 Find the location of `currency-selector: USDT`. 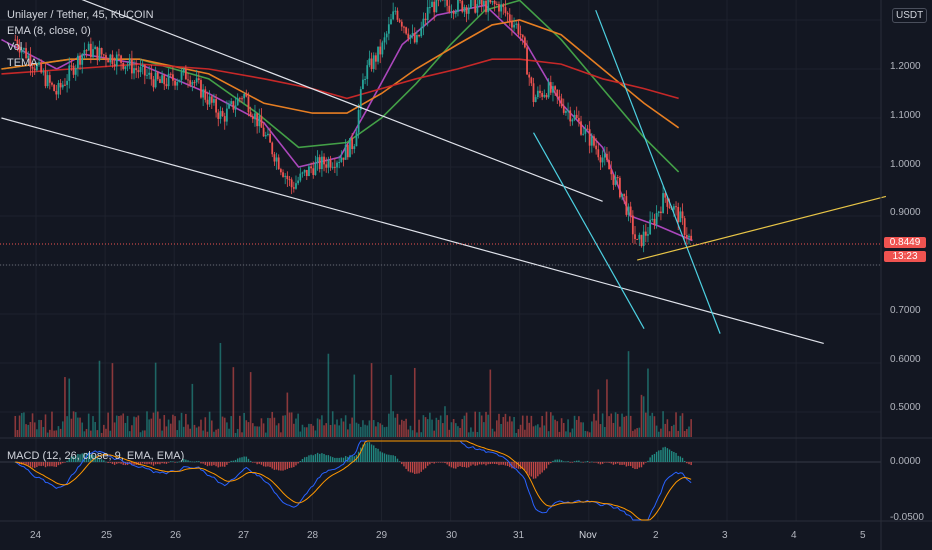

currency-selector: USDT is located at coordinates (910, 15).